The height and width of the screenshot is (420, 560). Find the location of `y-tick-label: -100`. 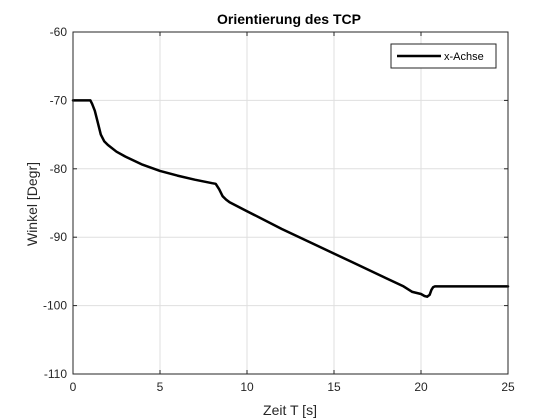

y-tick-label: -100 is located at coordinates (55, 306).